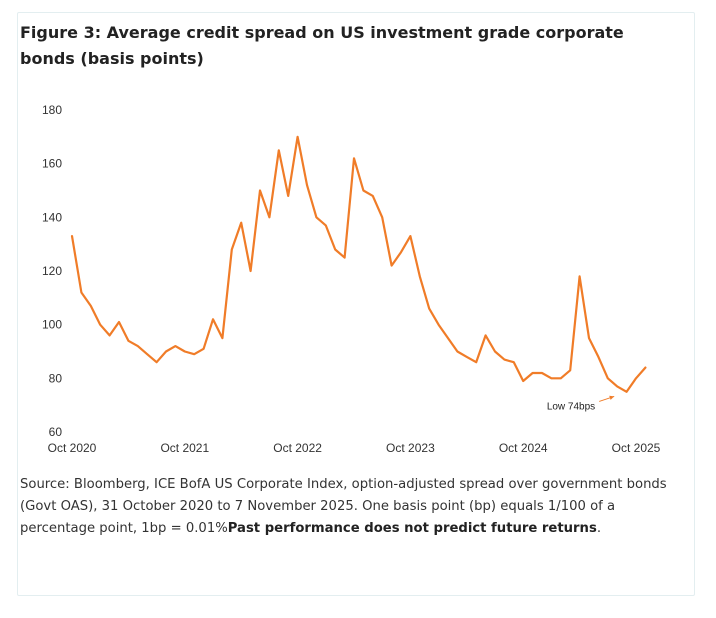  What do you see at coordinates (612, 397) in the screenshot?
I see `annotation-arrowhead` at bounding box center [612, 397].